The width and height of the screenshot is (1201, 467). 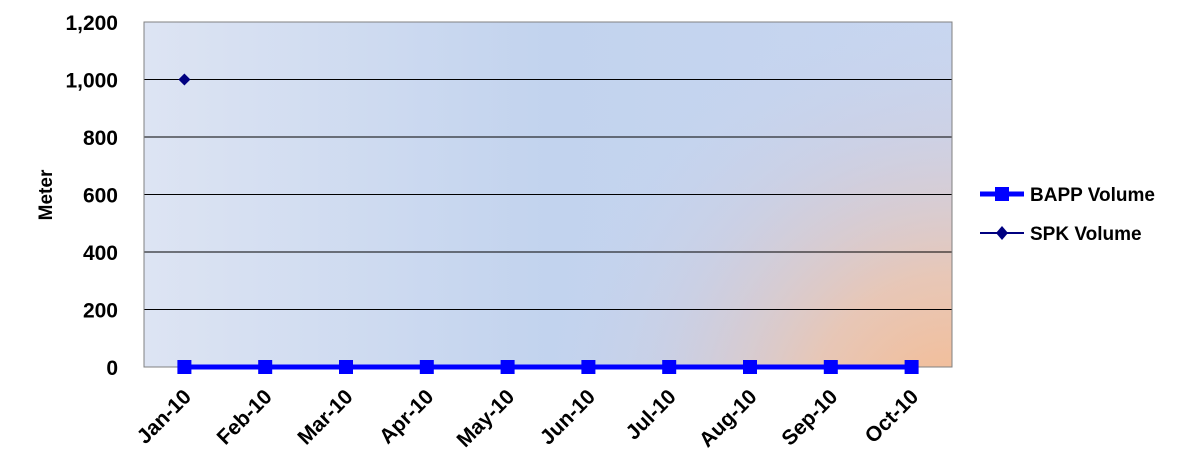 I want to click on y-axis-label: Meter, so click(x=46, y=194).